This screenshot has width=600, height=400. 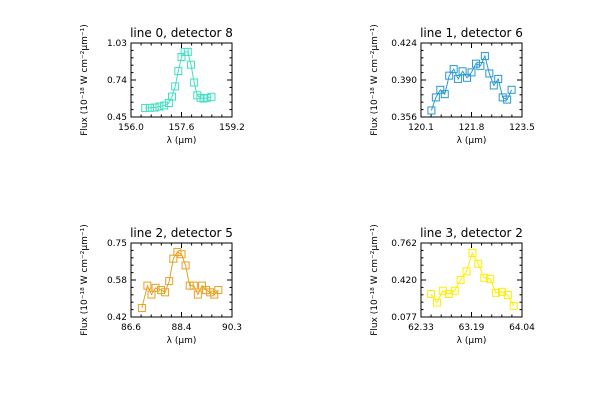 What do you see at coordinates (117, 244) in the screenshot?
I see `y-tick-label: 0.75` at bounding box center [117, 244].